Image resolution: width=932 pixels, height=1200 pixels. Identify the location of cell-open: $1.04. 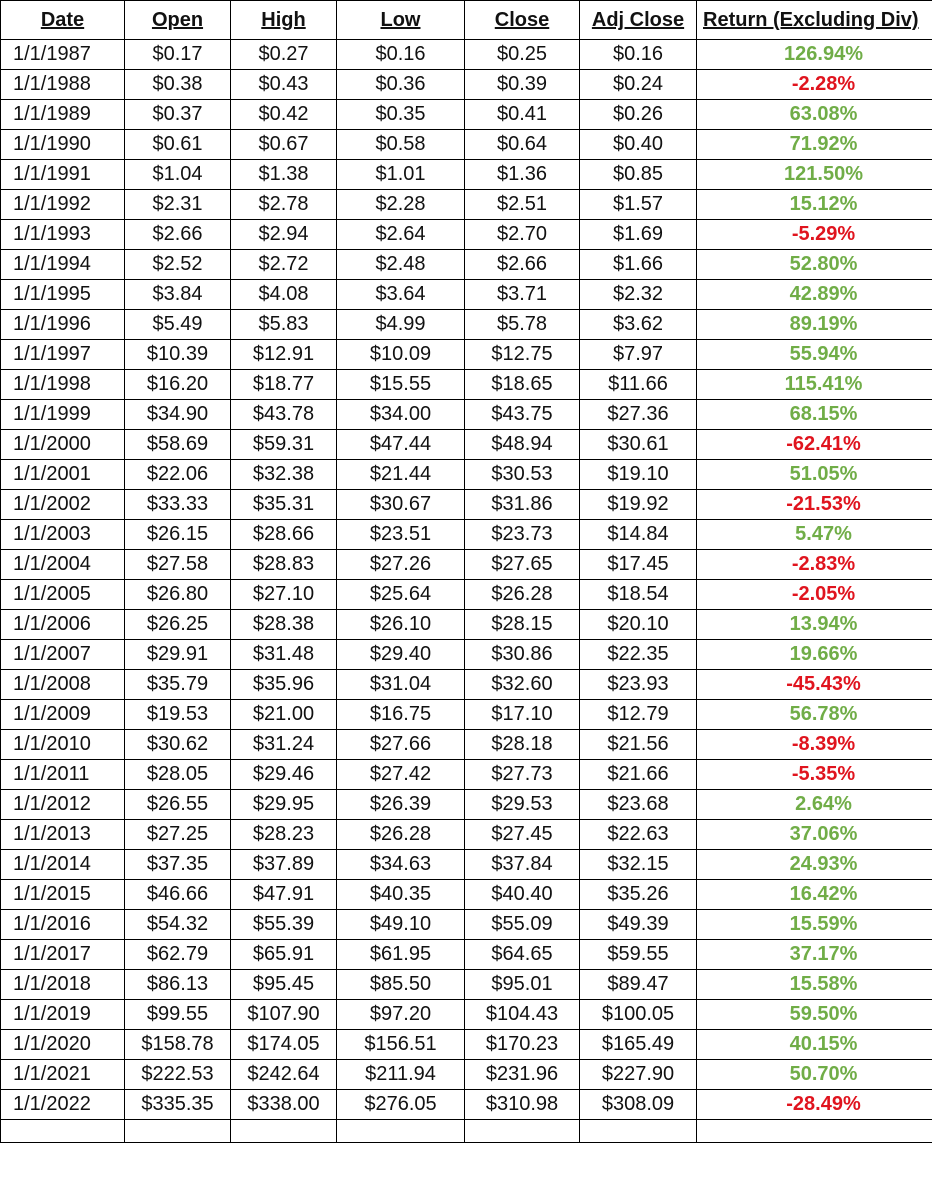
(177, 174).